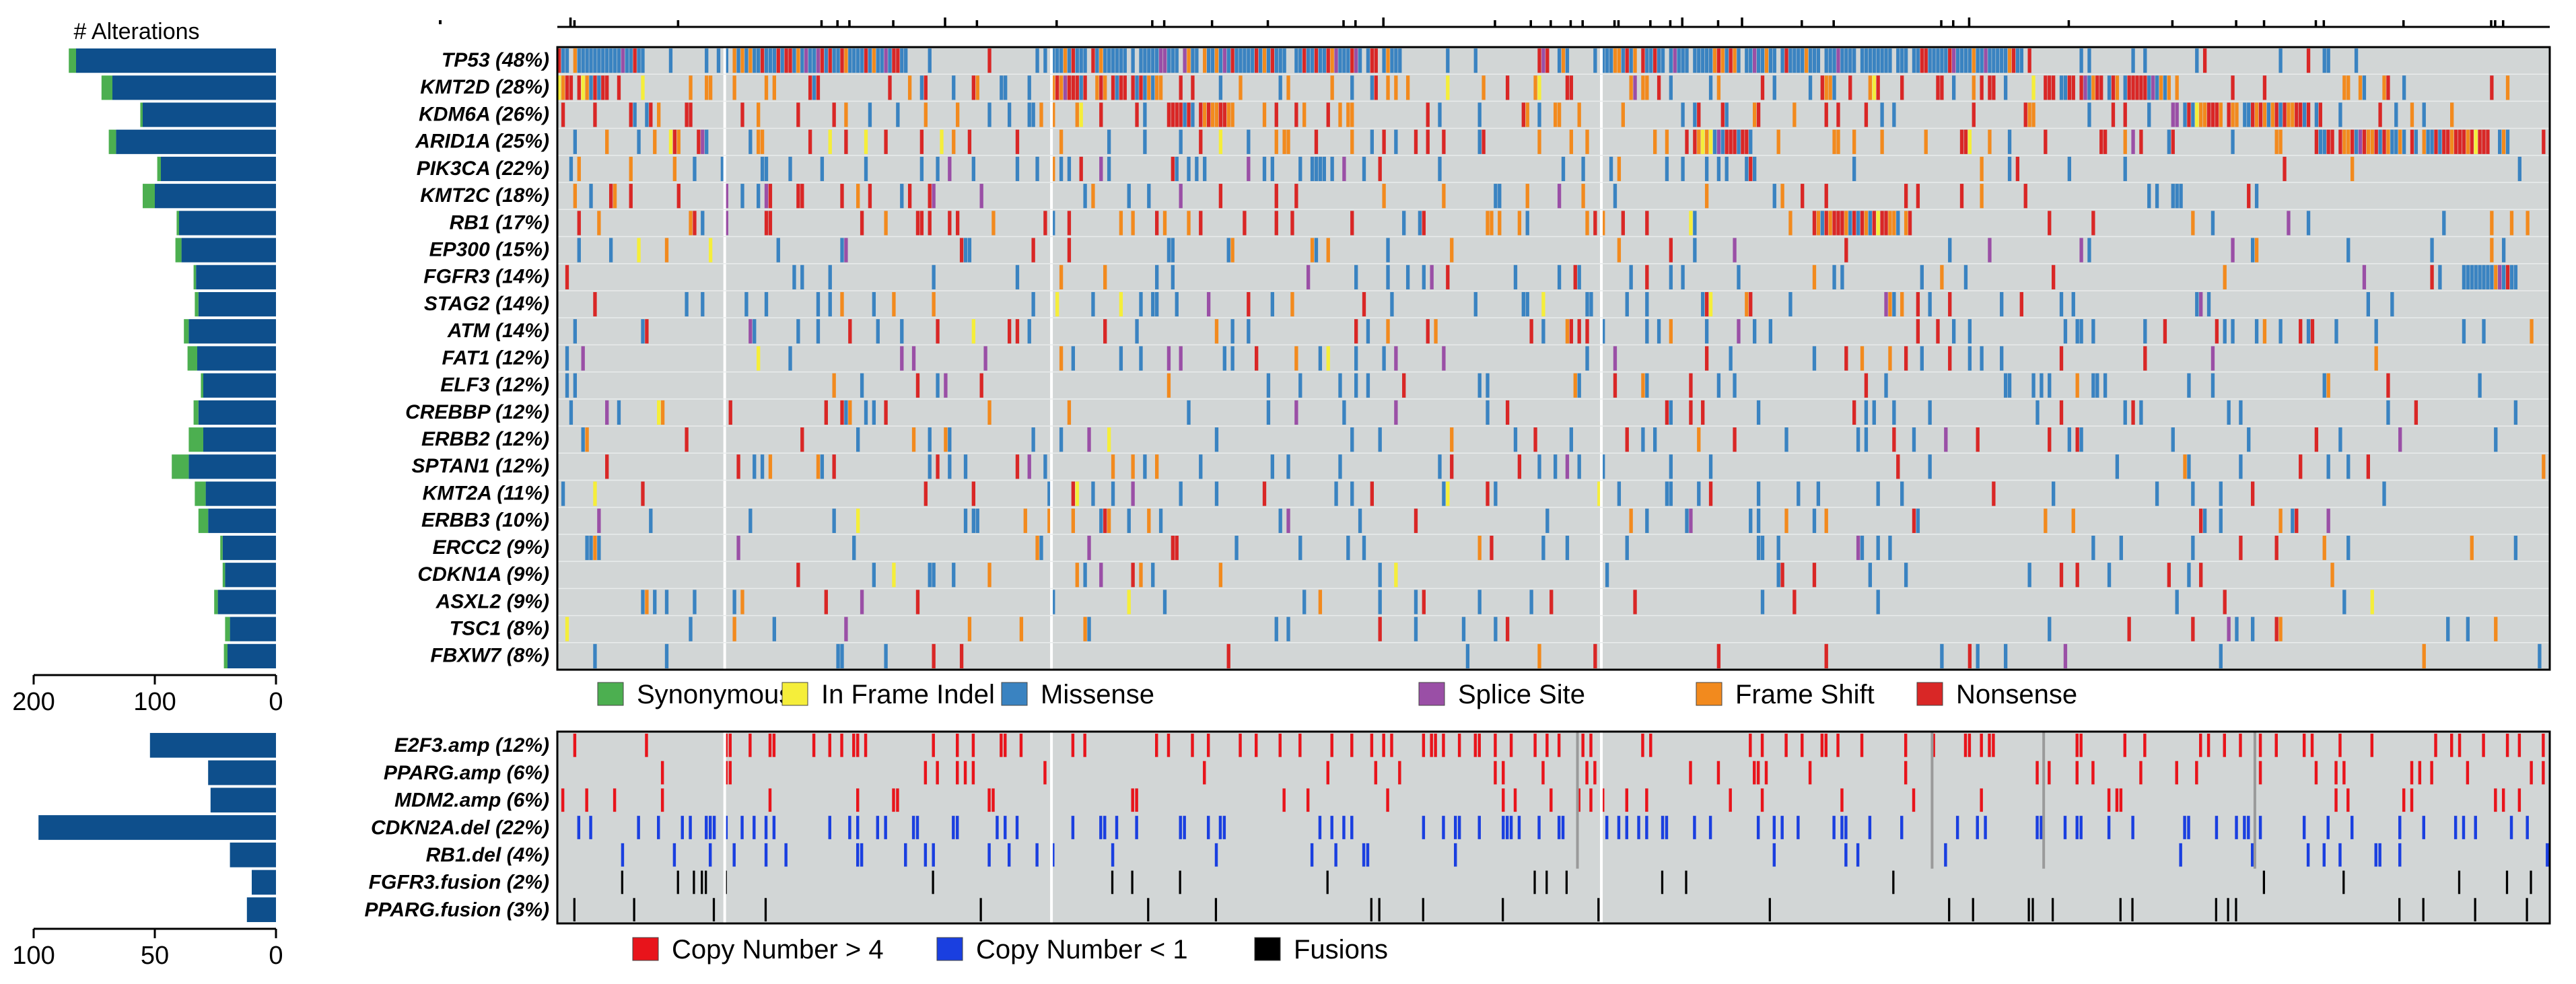  Describe the element at coordinates (492, 601) in the screenshot. I see `gene-label: ASXL2 (9%)` at that location.